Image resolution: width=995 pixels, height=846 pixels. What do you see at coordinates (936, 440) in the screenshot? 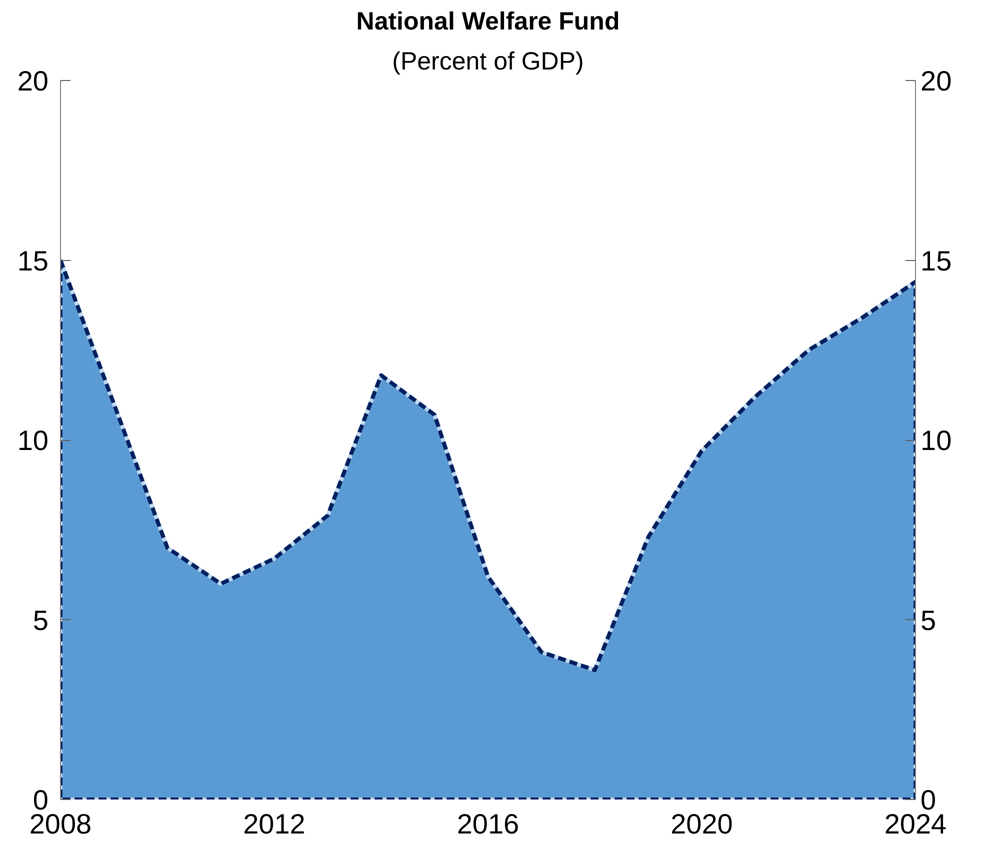
I see `y2-tick-label: 10` at bounding box center [936, 440].